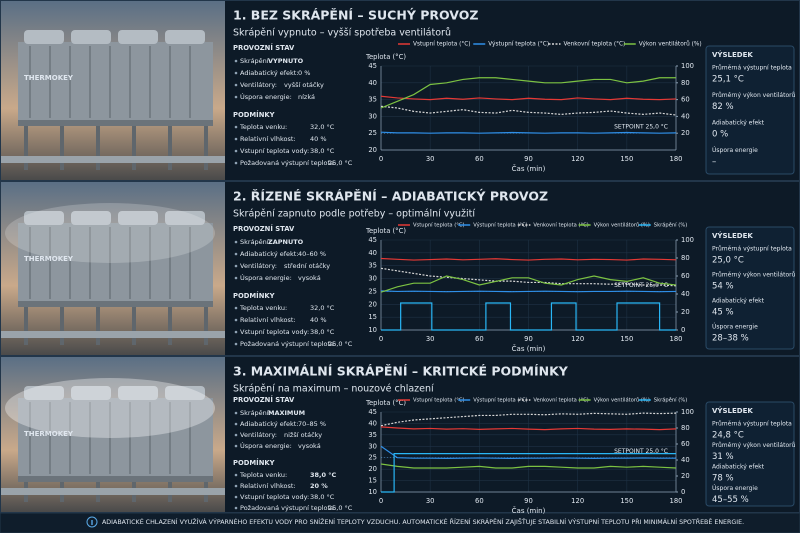 The width and height of the screenshot is (800, 533). What do you see at coordinates (372, 83) in the screenshot?
I see `y-tick-label: 40` at bounding box center [372, 83].